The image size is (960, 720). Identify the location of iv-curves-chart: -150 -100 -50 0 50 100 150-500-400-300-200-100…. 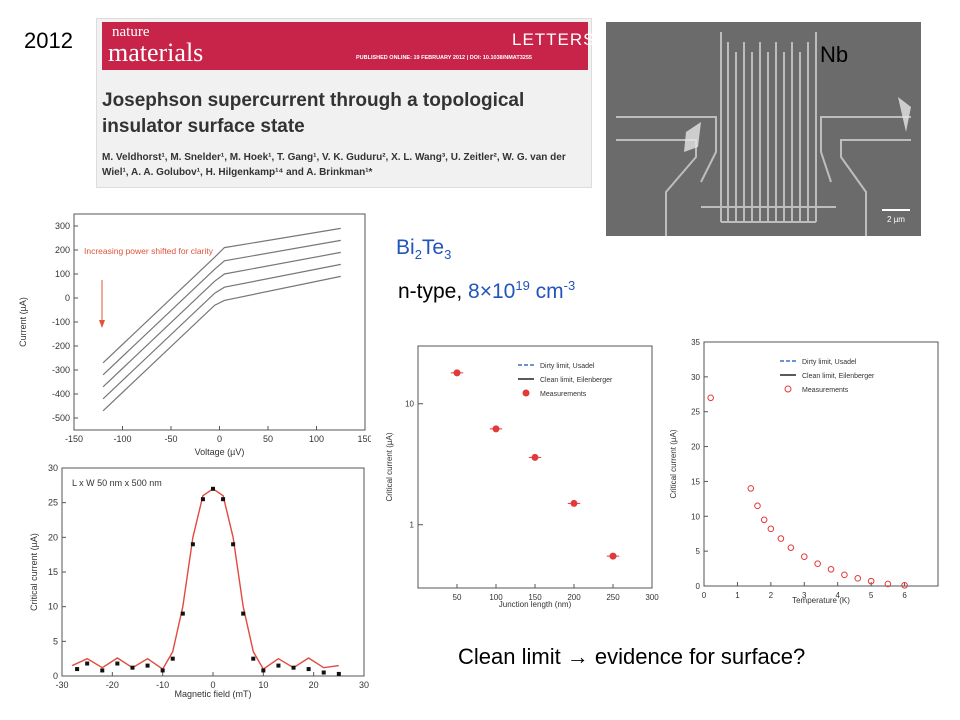
(193, 332).